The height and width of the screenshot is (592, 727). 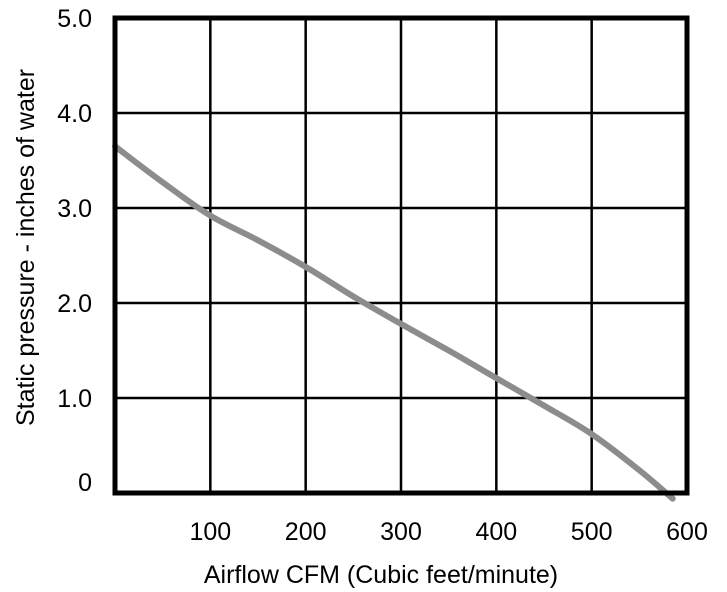 What do you see at coordinates (74, 209) in the screenshot?
I see `y-tick-label: 3.0` at bounding box center [74, 209].